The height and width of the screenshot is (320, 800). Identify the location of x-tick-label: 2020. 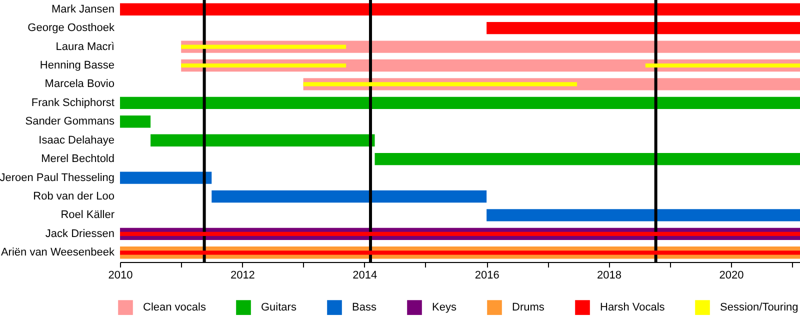
(731, 276).